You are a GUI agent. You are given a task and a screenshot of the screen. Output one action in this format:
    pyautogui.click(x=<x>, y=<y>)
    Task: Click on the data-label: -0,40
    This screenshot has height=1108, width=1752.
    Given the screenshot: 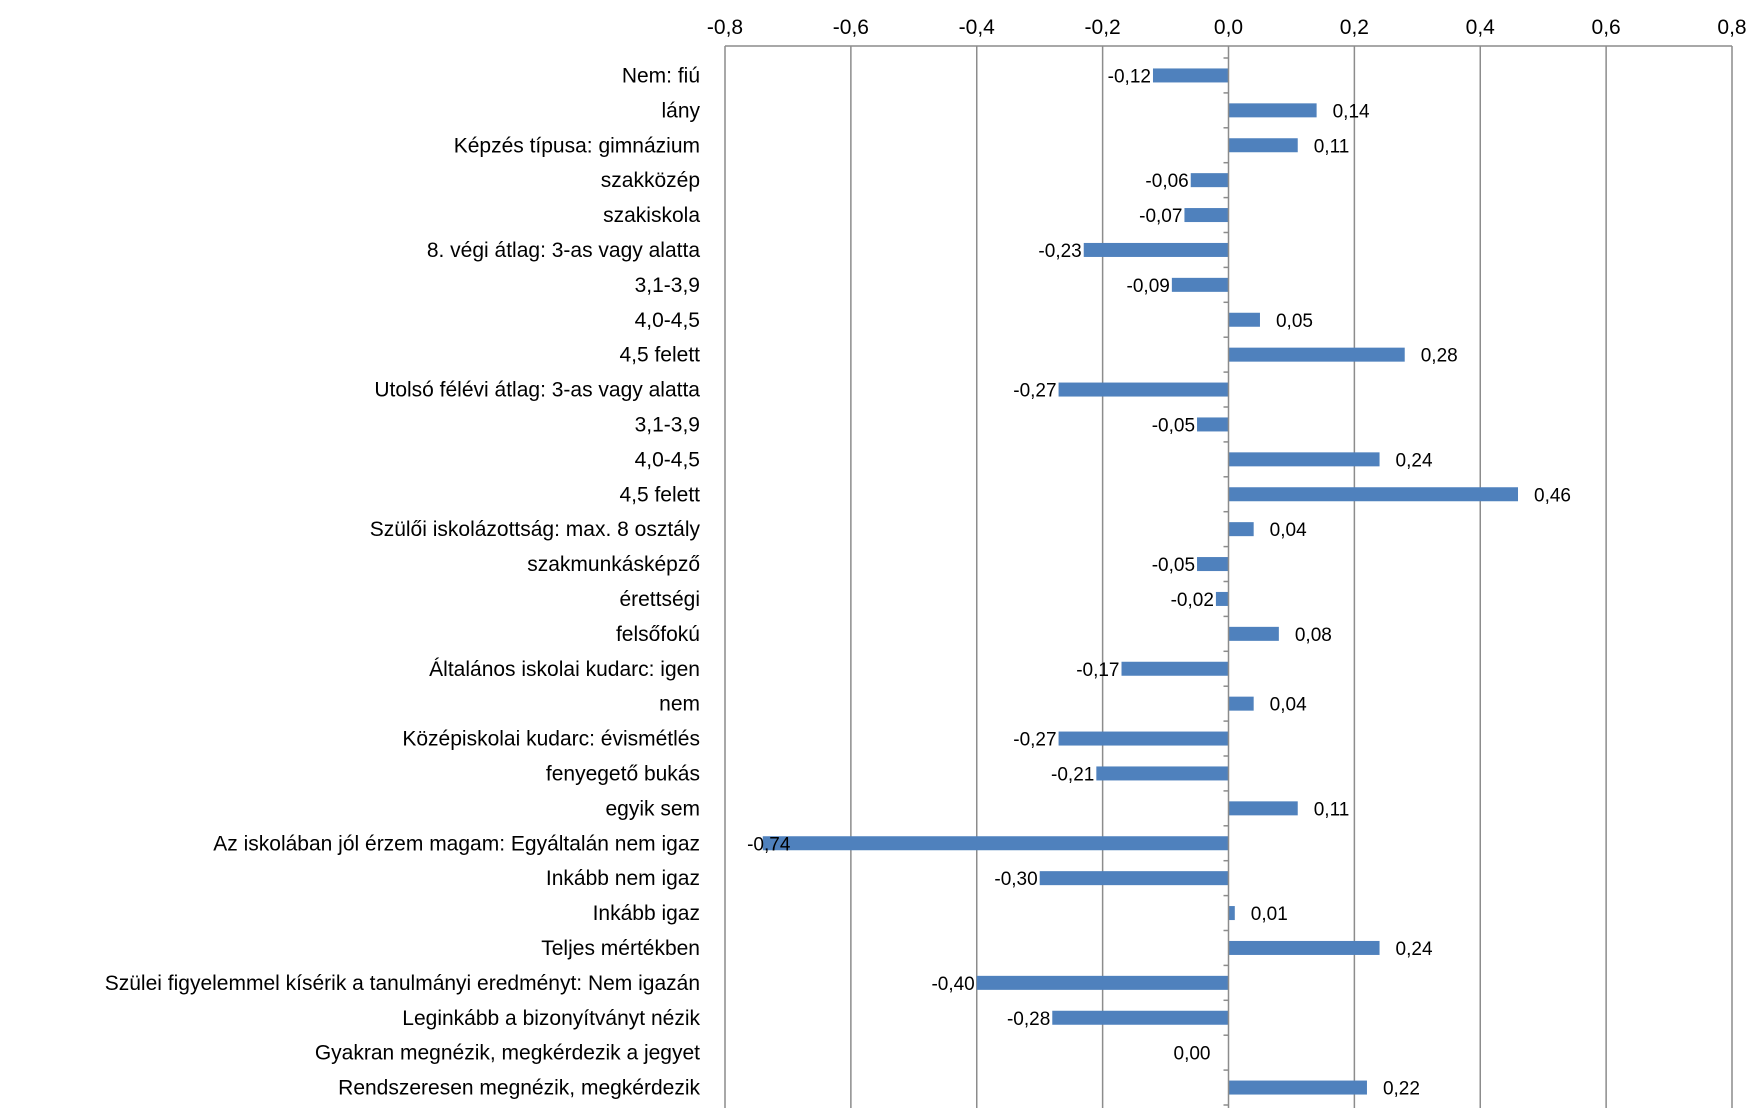 What is the action you would take?
    pyautogui.click(x=952, y=984)
    